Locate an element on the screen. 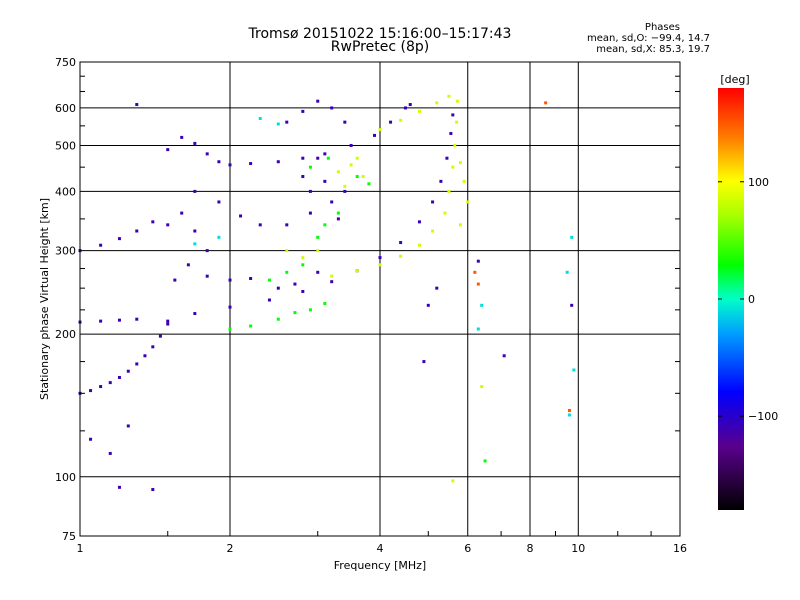 The height and width of the screenshot is (600, 800). y-tick-label: 200 is located at coordinates (65, 334).